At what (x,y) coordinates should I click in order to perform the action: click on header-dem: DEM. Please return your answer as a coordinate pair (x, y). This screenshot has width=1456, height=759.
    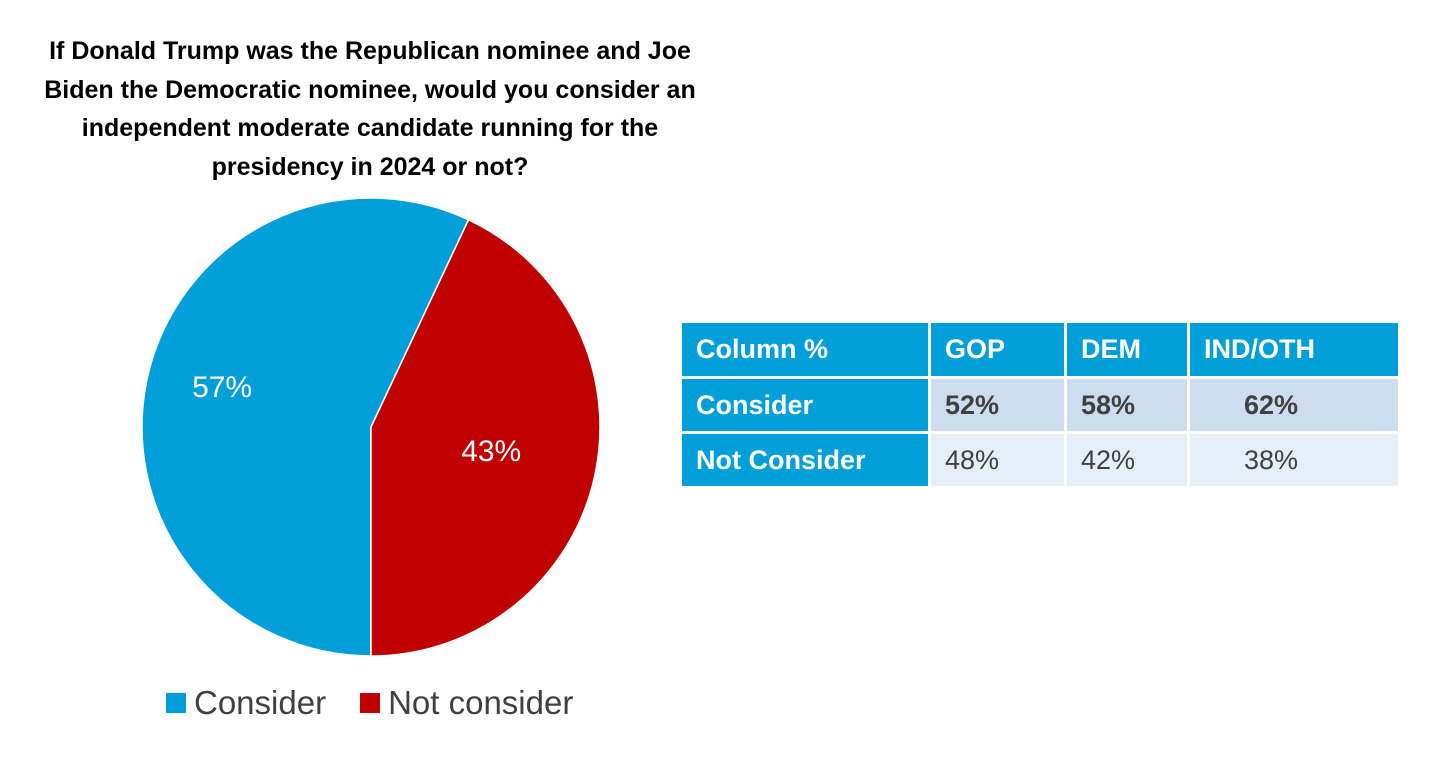
    Looking at the image, I should click on (1127, 349).